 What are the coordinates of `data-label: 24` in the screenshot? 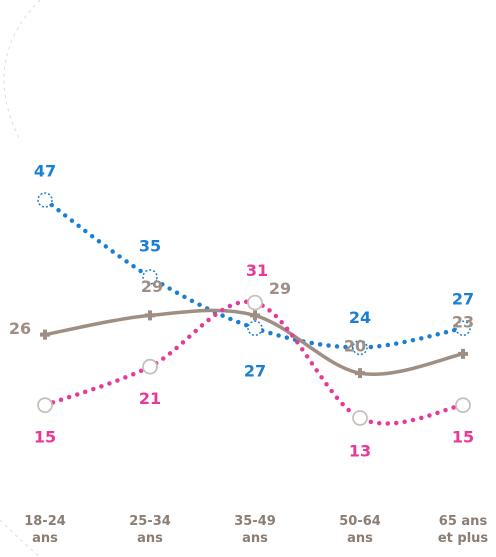 It's located at (360, 317).